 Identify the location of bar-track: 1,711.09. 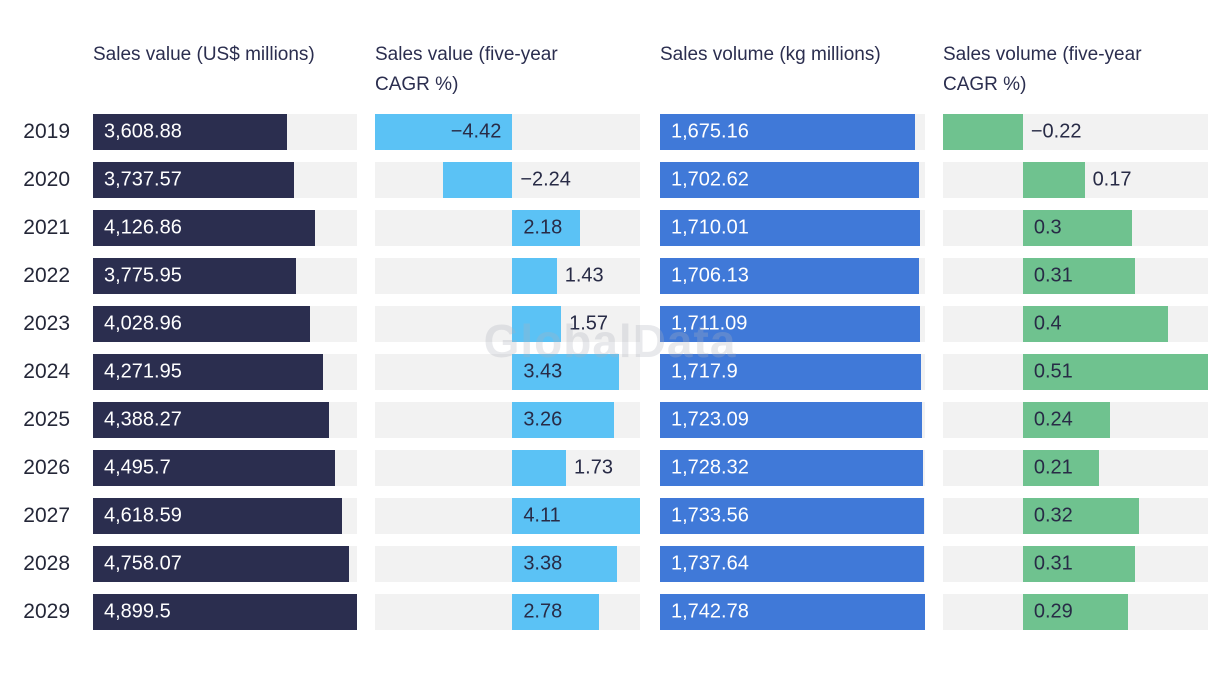
(792, 324).